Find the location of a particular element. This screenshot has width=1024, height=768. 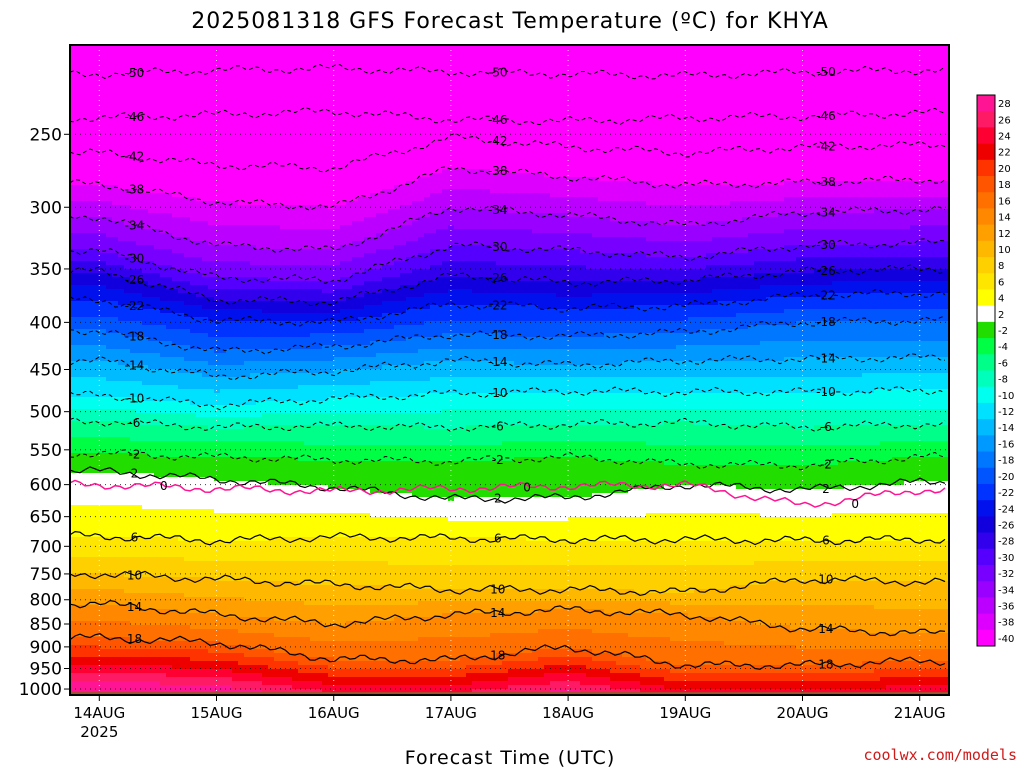

contour-label: -30 is located at coordinates (135, 259).